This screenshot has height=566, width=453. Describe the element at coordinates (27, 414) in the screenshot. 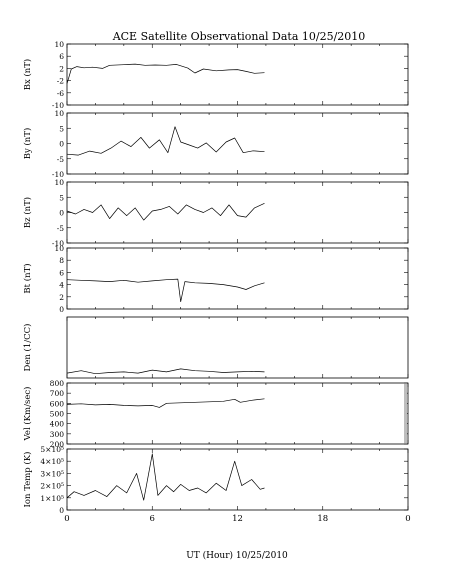

I see `y-axis-label: Vel (Km/sec)` at that location.